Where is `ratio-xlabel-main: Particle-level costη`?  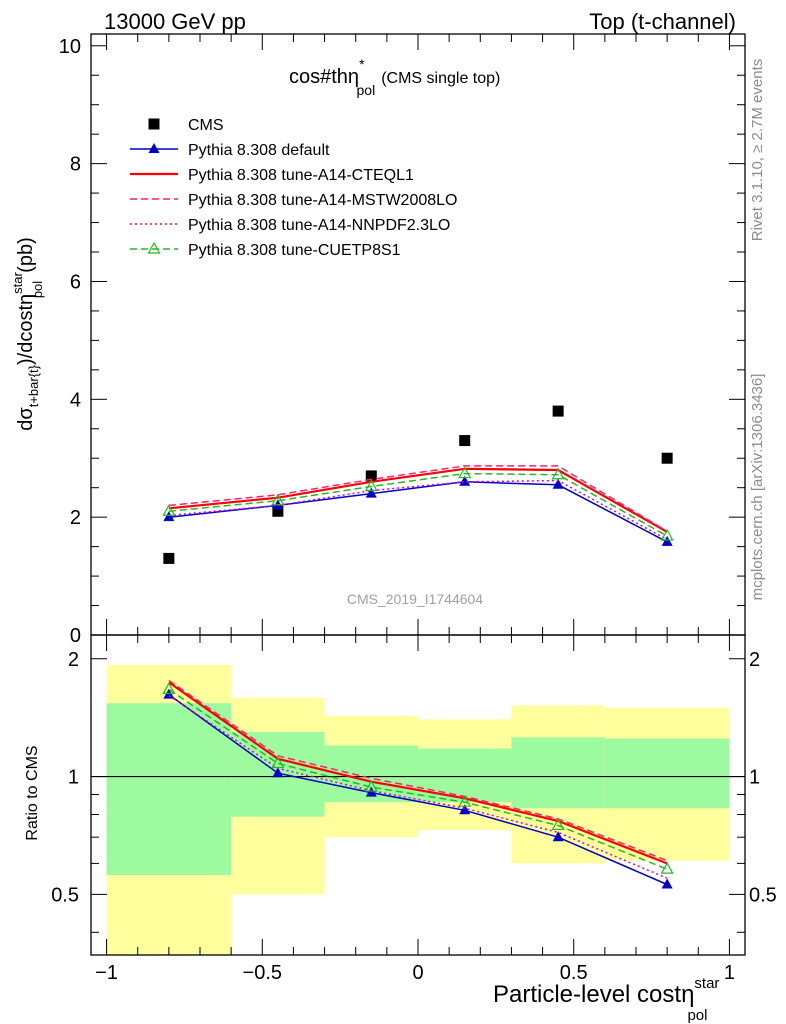
ratio-xlabel-main: Particle-level costη is located at coordinates (593, 994).